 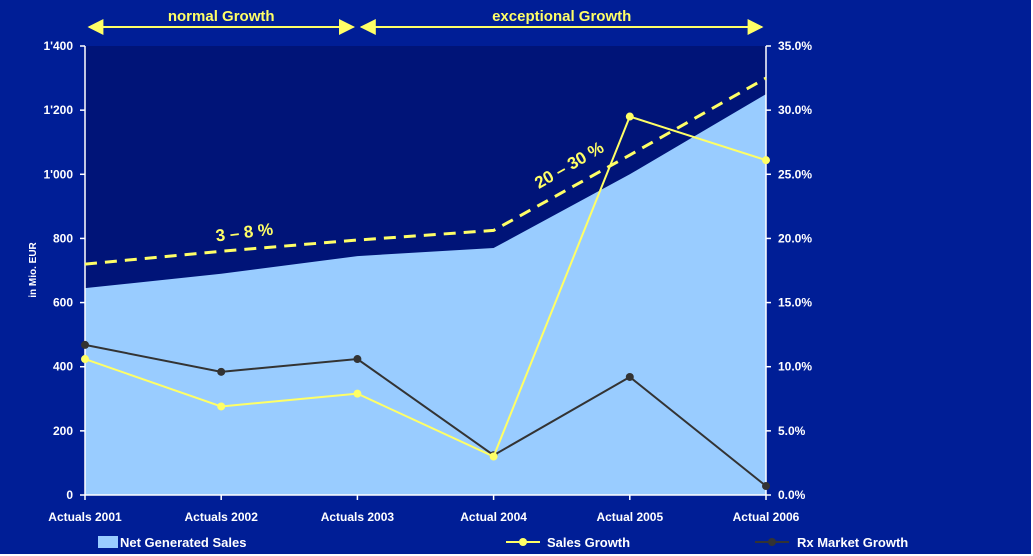 What do you see at coordinates (58, 174) in the screenshot?
I see `y-left-tick-label: 1'000` at bounding box center [58, 174].